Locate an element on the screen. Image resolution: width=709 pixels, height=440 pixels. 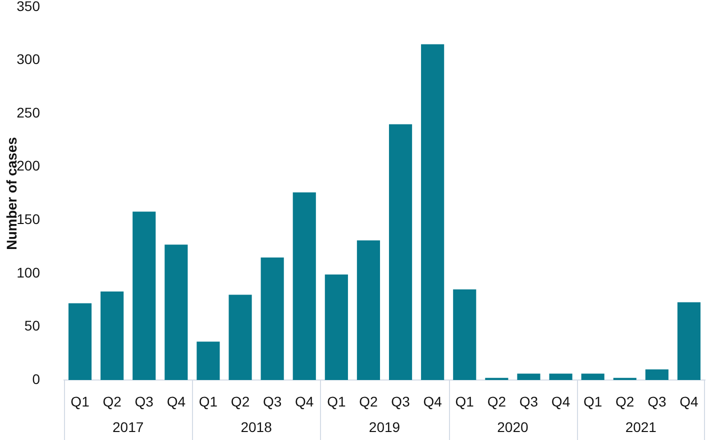
y-tick-label: 150 is located at coordinates (28, 219).